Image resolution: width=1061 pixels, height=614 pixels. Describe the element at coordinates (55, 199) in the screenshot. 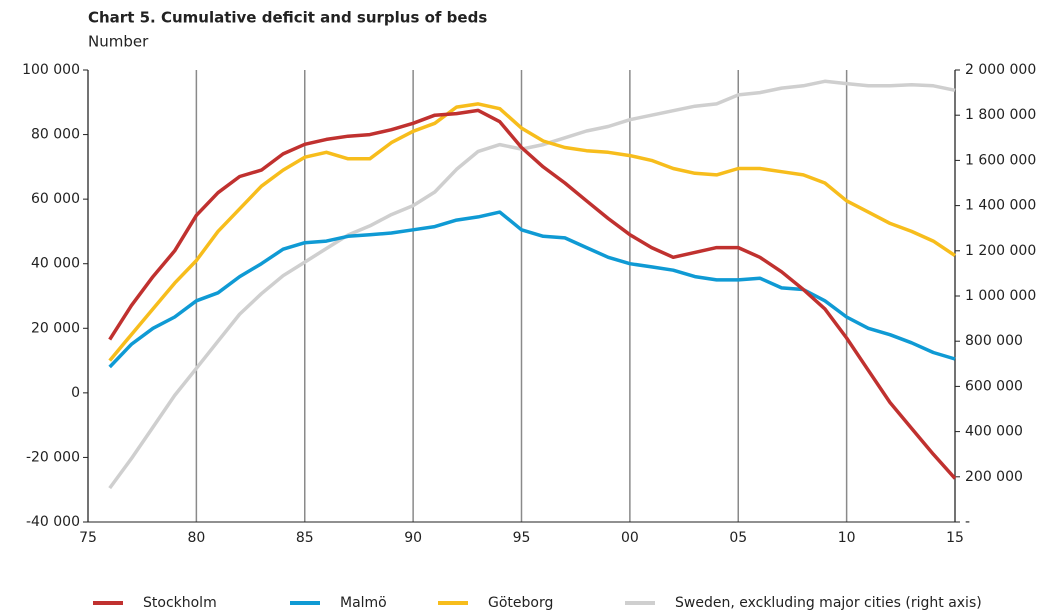

I see `y-tick-label: 60 000` at that location.